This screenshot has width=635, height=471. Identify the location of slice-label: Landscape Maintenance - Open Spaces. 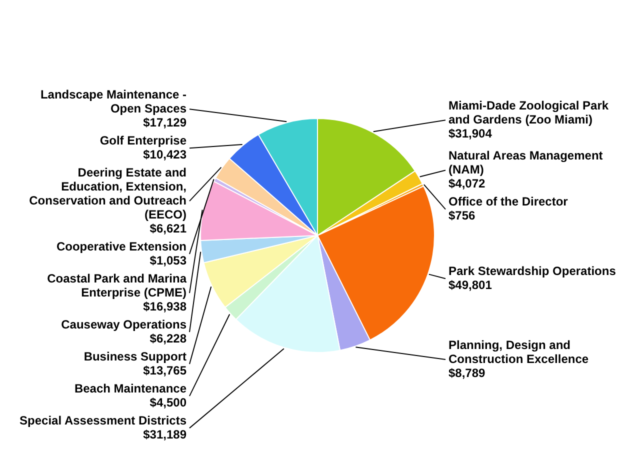
(113, 101).